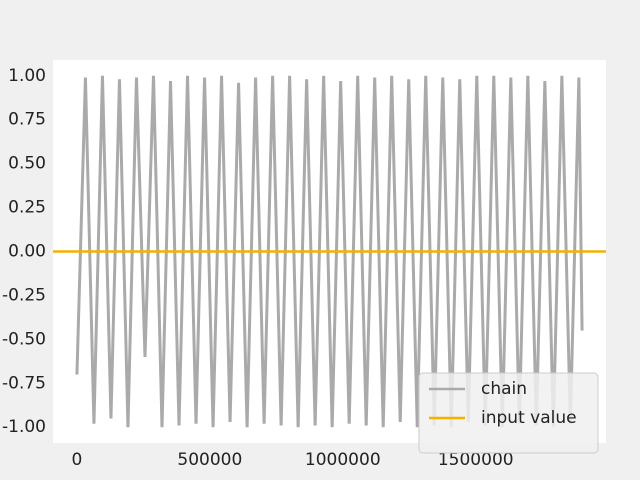  I want to click on y-tick-label: 0.00, so click(27, 252).